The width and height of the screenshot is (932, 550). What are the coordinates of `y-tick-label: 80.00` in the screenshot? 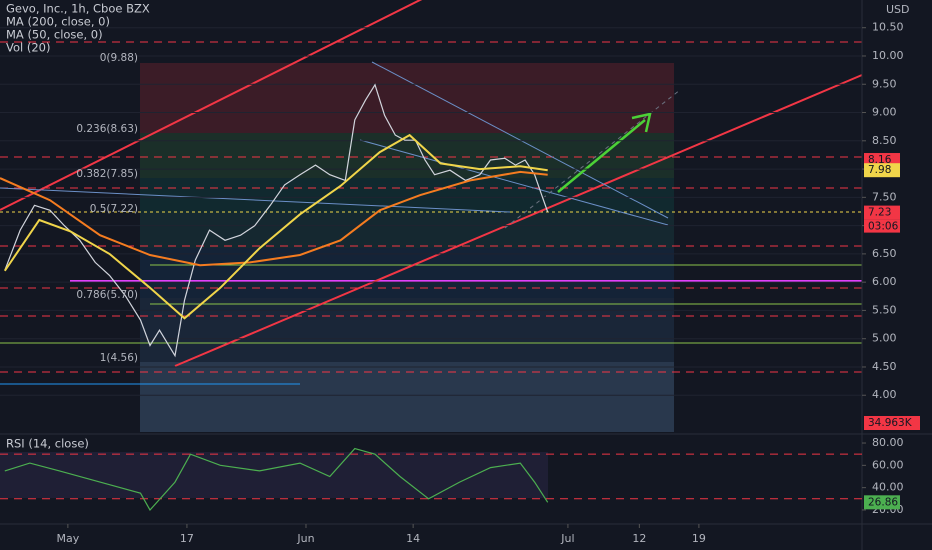 It's located at (888, 442).